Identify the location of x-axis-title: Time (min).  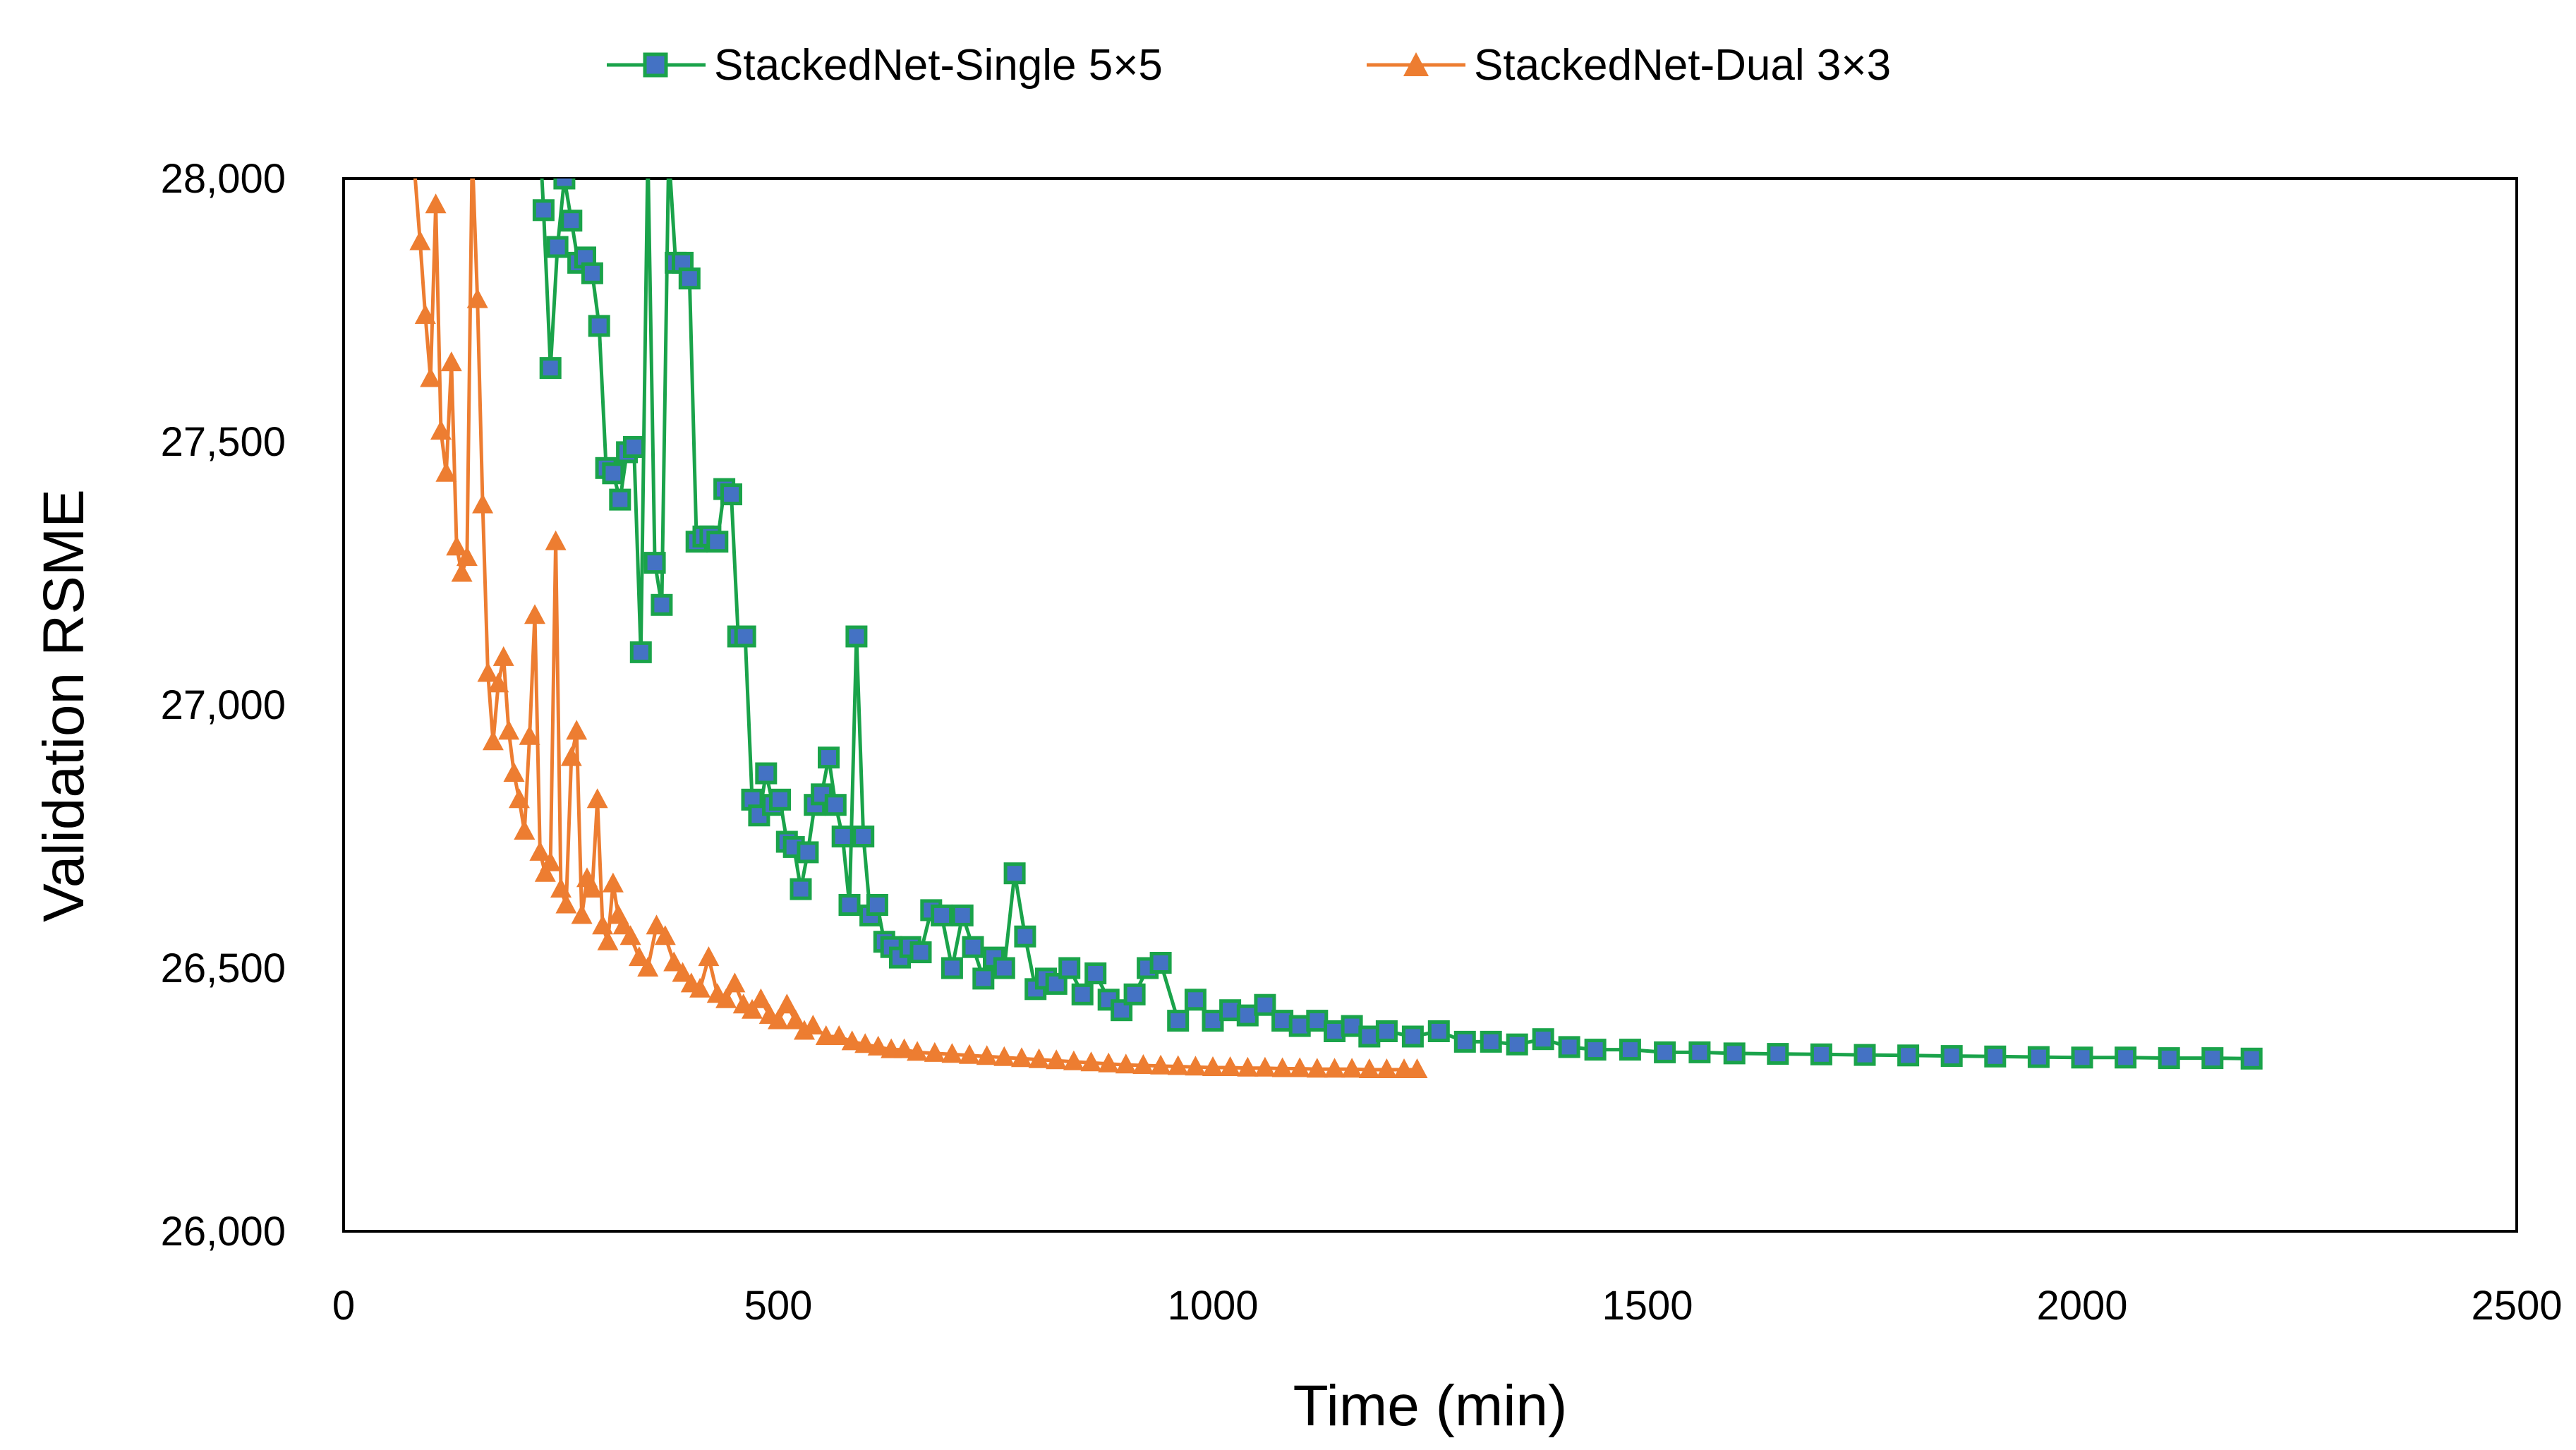
(1431, 1406).